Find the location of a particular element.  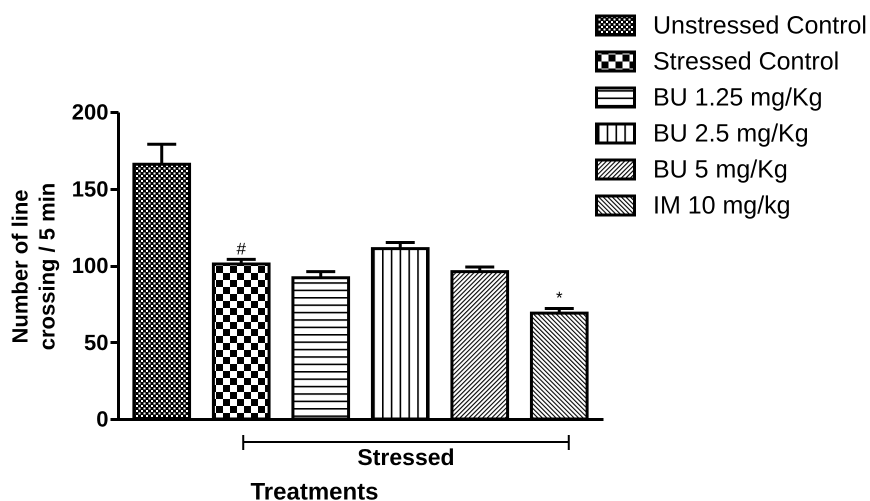

y-tick-label: 150 is located at coordinates (90, 189).